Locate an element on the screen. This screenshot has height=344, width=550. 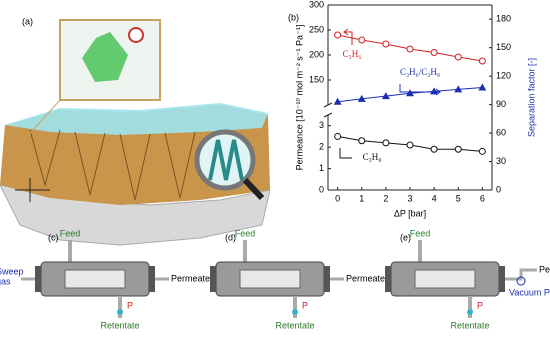
y2-axis-label: Separation factor [-] is located at coordinates (531, 97).